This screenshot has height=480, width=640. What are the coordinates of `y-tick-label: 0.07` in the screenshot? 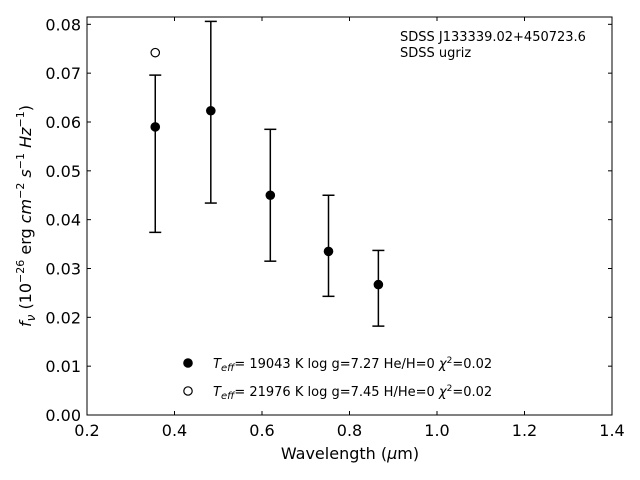 It's located at (63, 73).